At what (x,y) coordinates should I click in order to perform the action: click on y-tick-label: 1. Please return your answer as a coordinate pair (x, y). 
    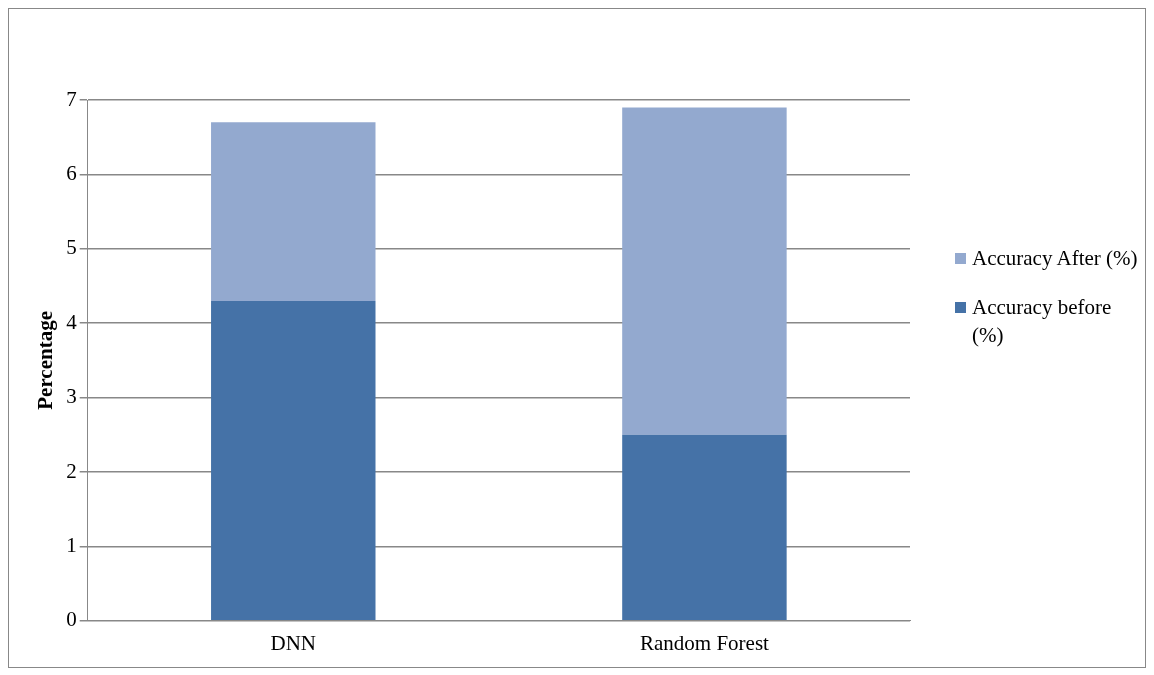
    Looking at the image, I should click on (71, 544).